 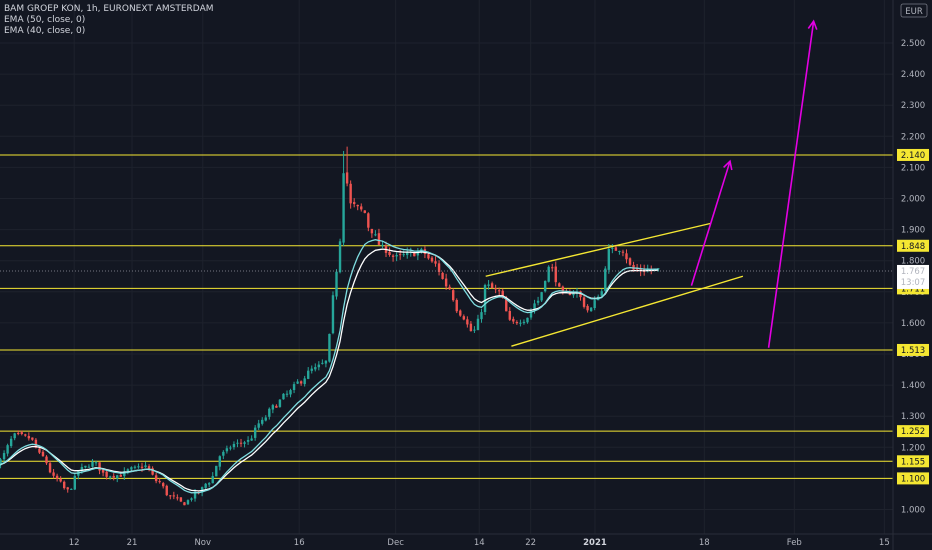 I want to click on time-tick-label: 16, so click(x=299, y=543).